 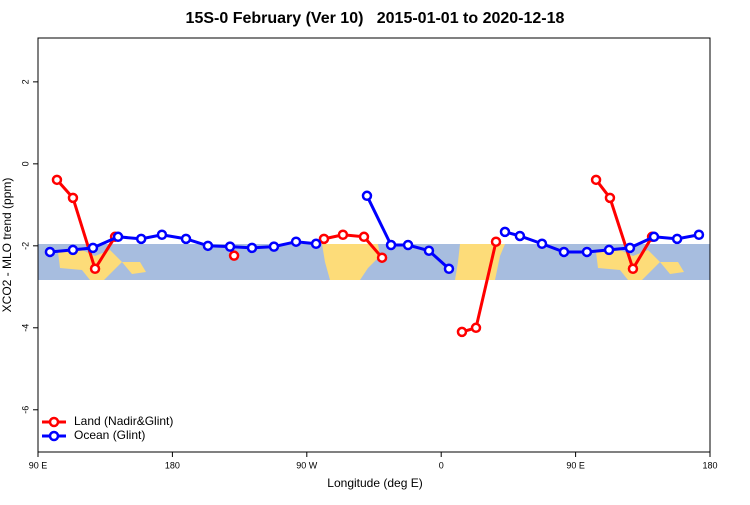 I want to click on y-tick-label: 0, so click(x=25, y=163).